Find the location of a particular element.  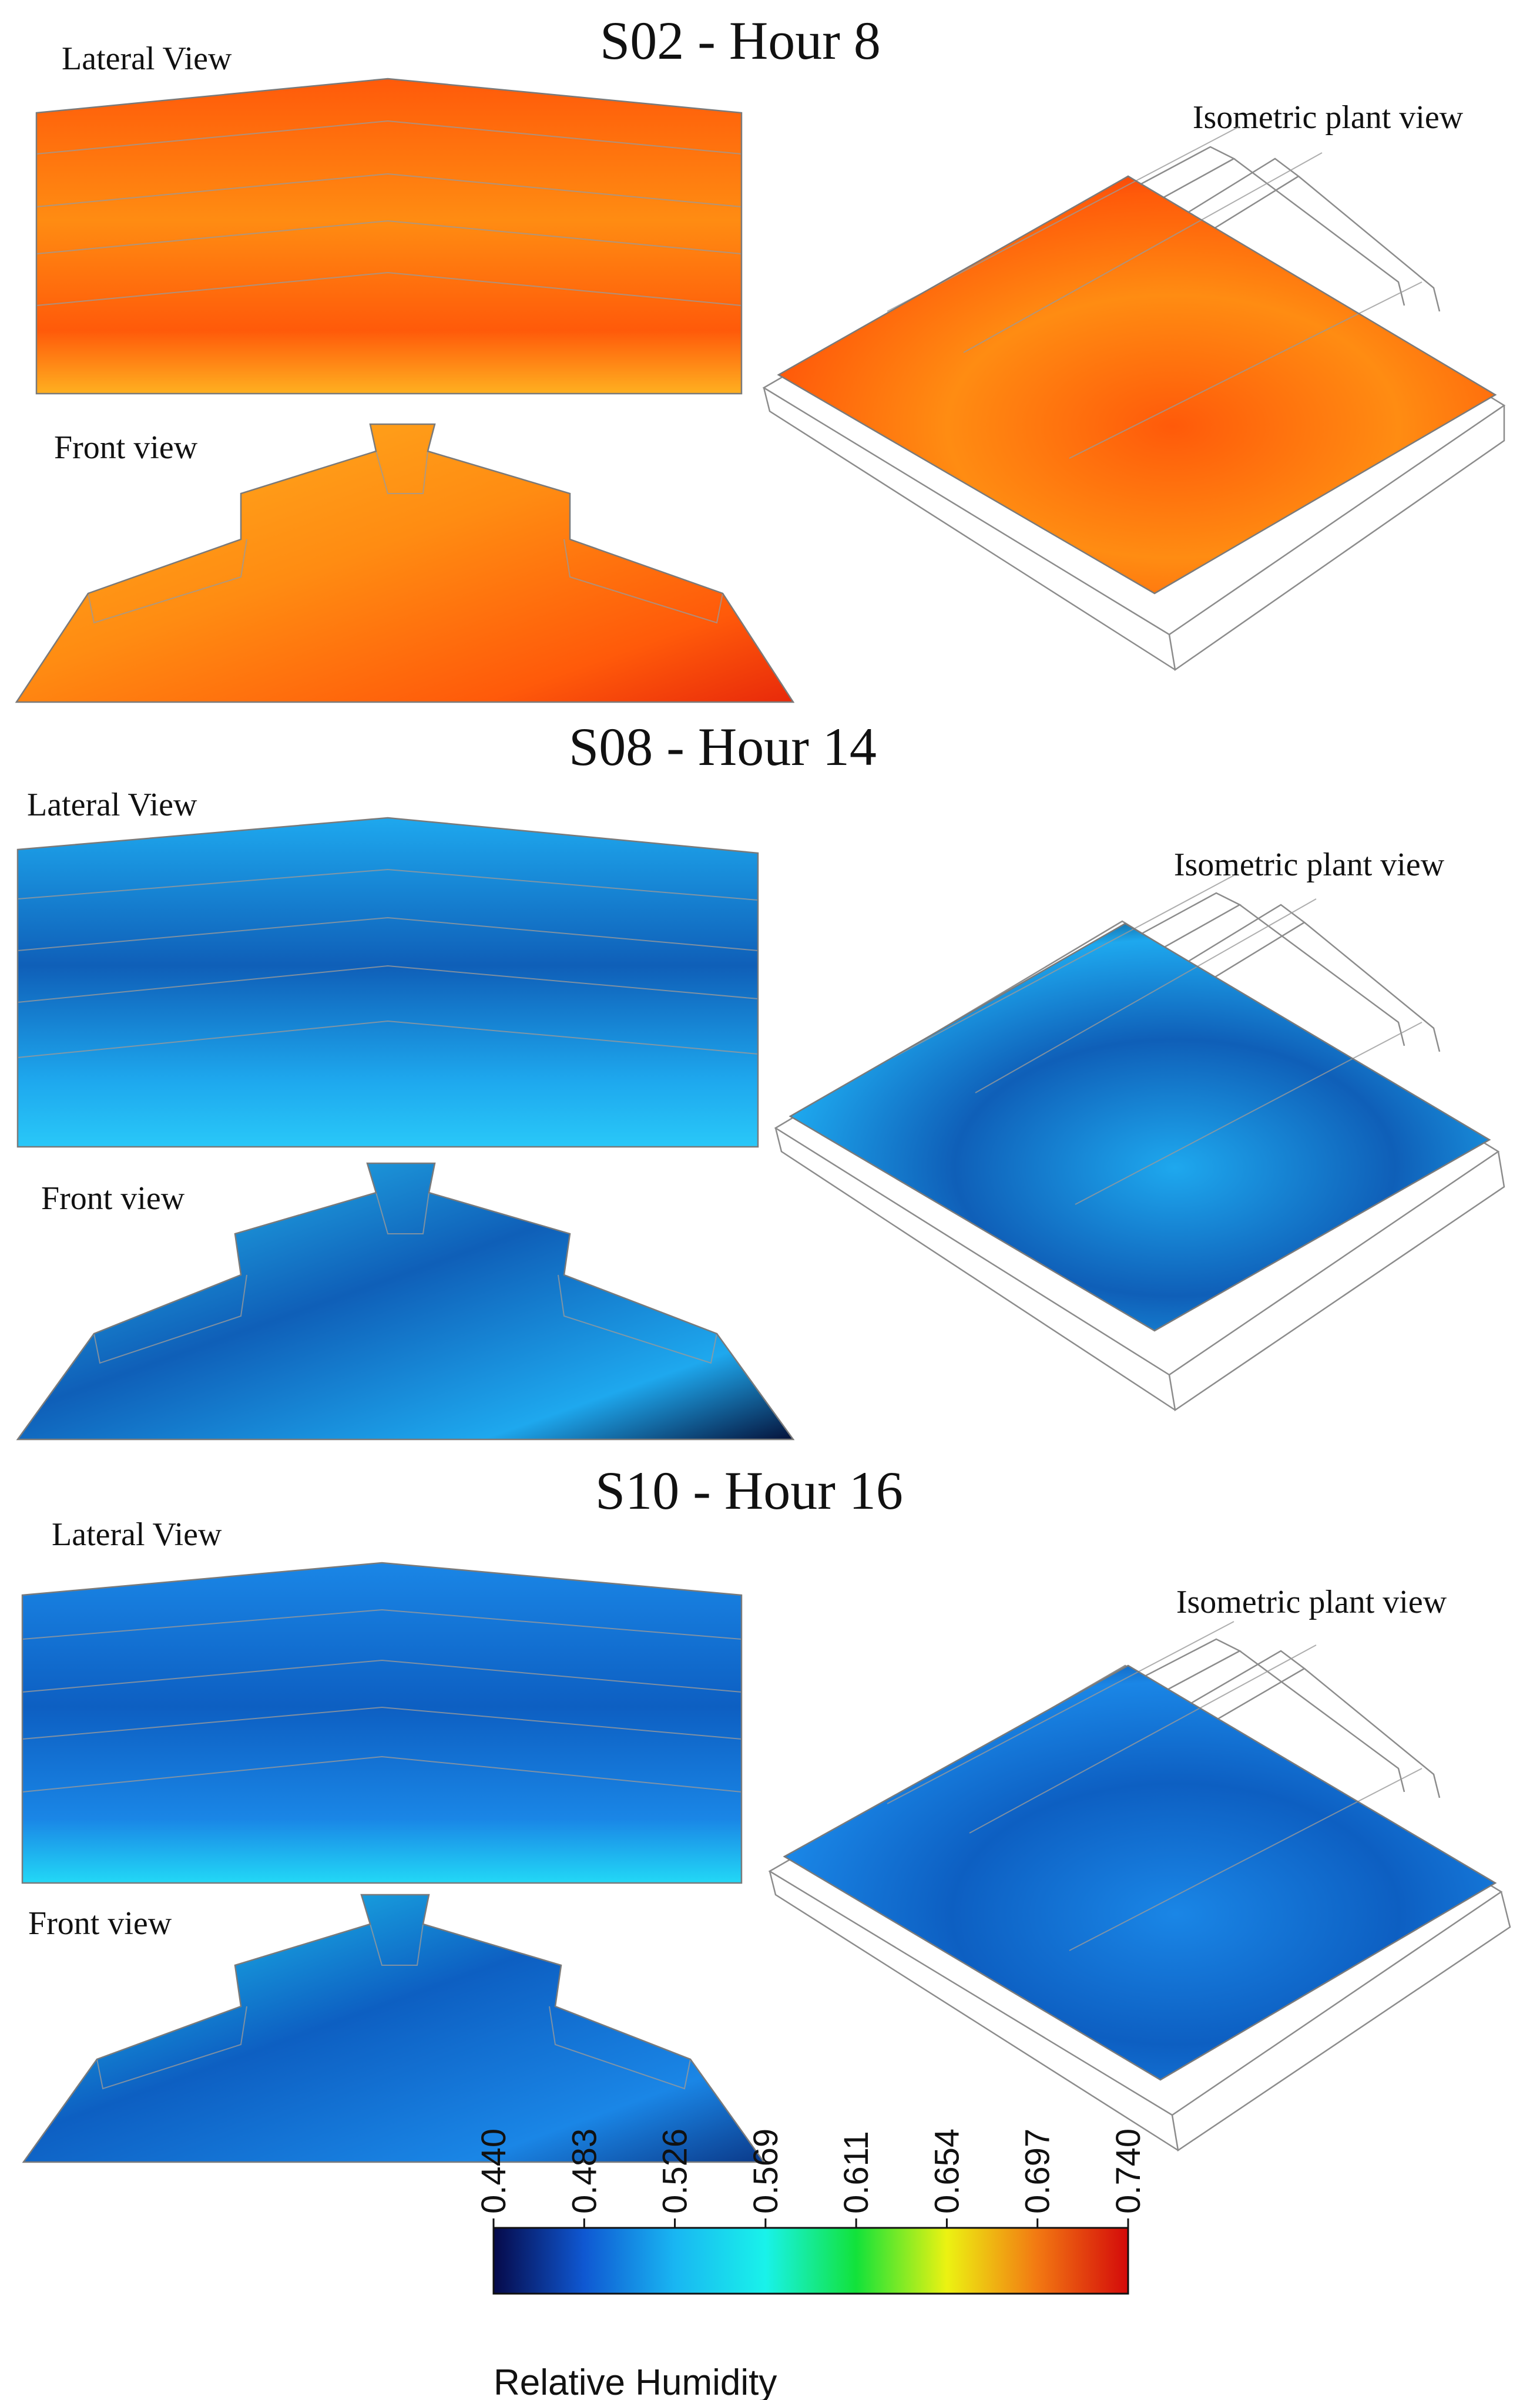

scenario-title: S02 - Hour 8 is located at coordinates (740, 41).